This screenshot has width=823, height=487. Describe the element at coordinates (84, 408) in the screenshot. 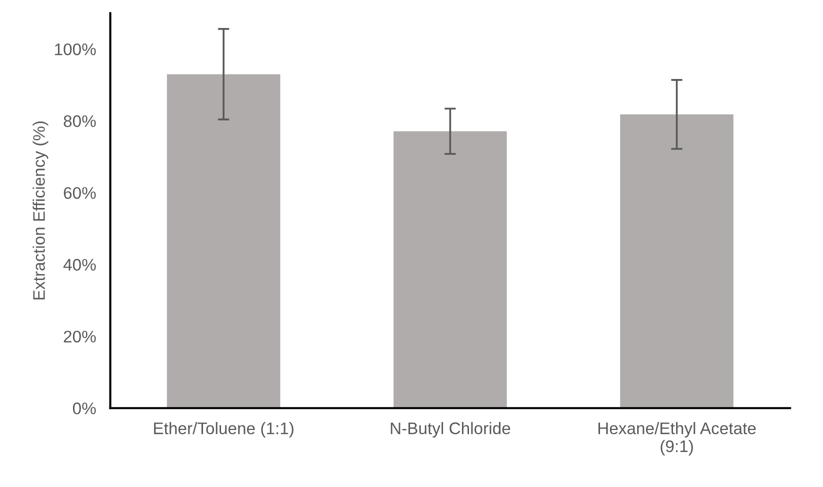

I see `y-tick-label: 0%` at that location.